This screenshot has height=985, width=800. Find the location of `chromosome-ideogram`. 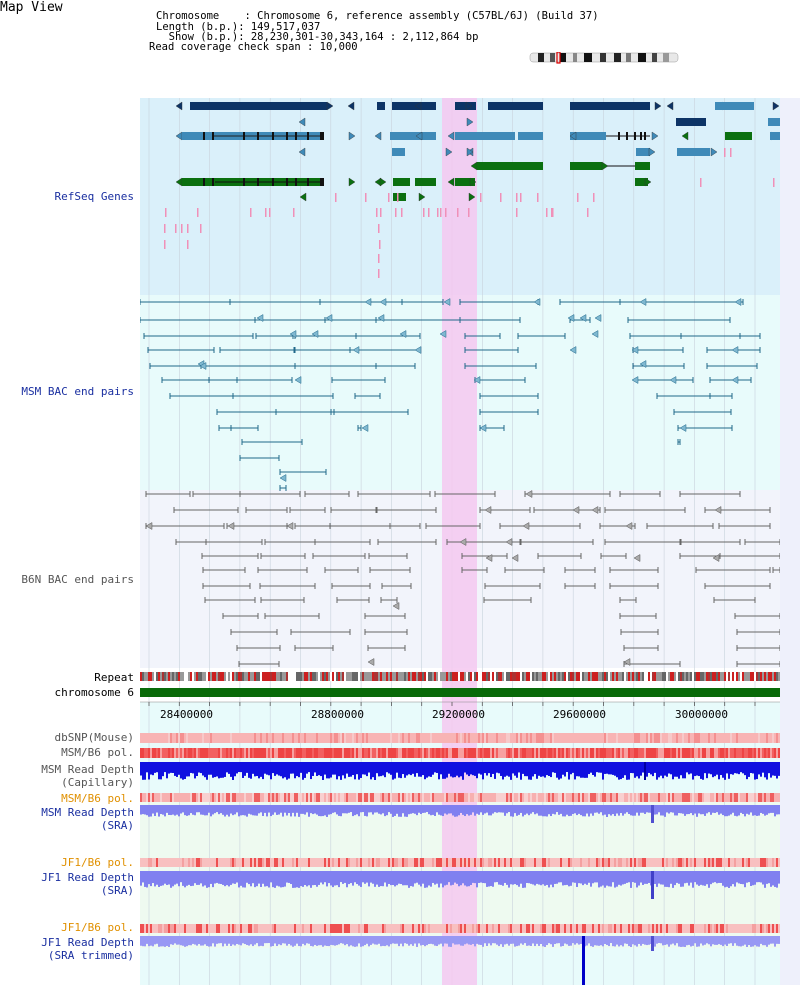

chromosome-ideogram is located at coordinates (605, 58).